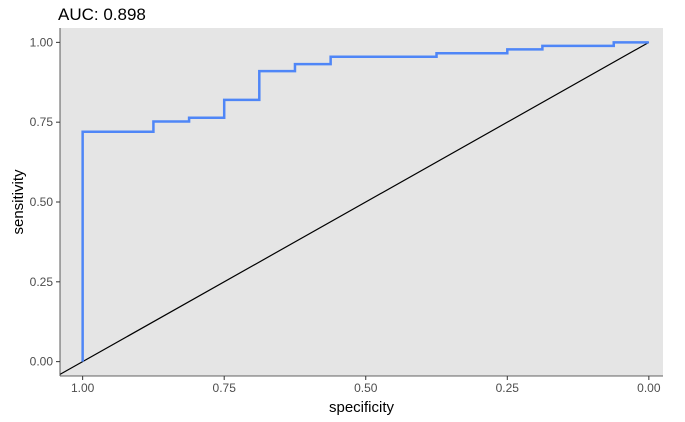  Describe the element at coordinates (18, 202) in the screenshot. I see `y-axis-title: sensitivity` at that location.